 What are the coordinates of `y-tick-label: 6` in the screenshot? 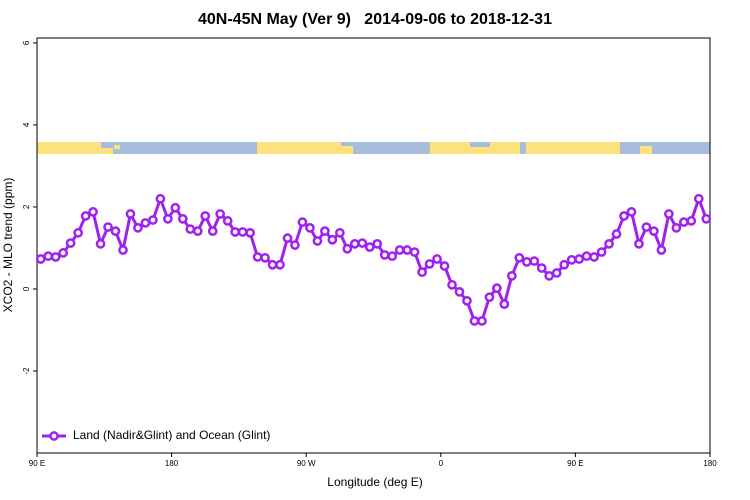 It's located at (26, 42).